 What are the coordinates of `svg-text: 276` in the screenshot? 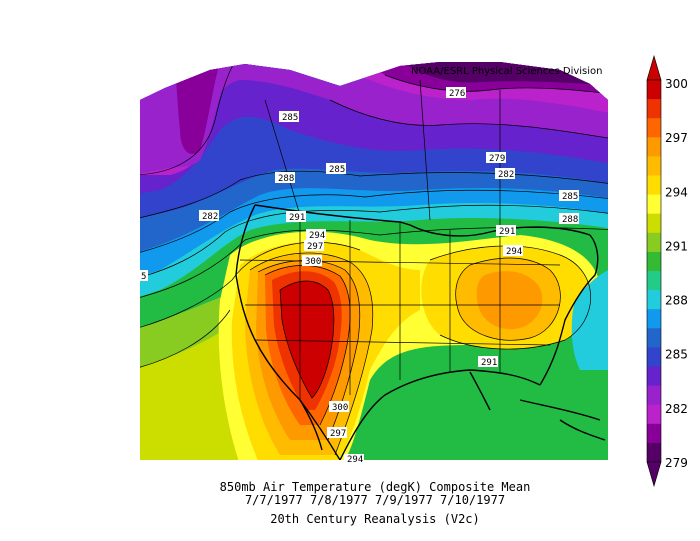 It's located at (457, 94).